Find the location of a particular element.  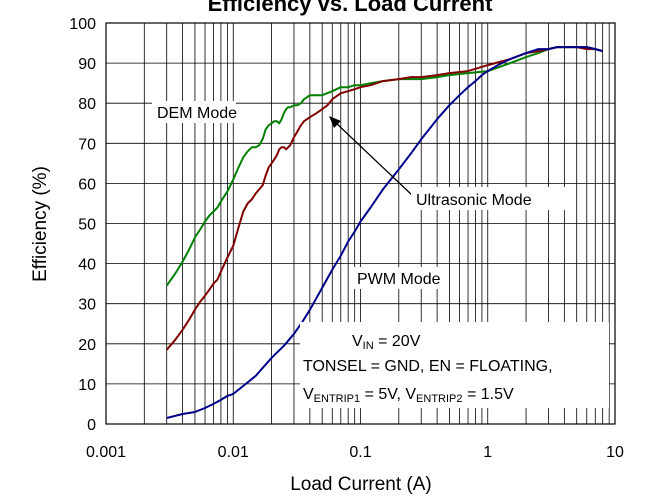

y-tick-label: 10 is located at coordinates (87, 385).